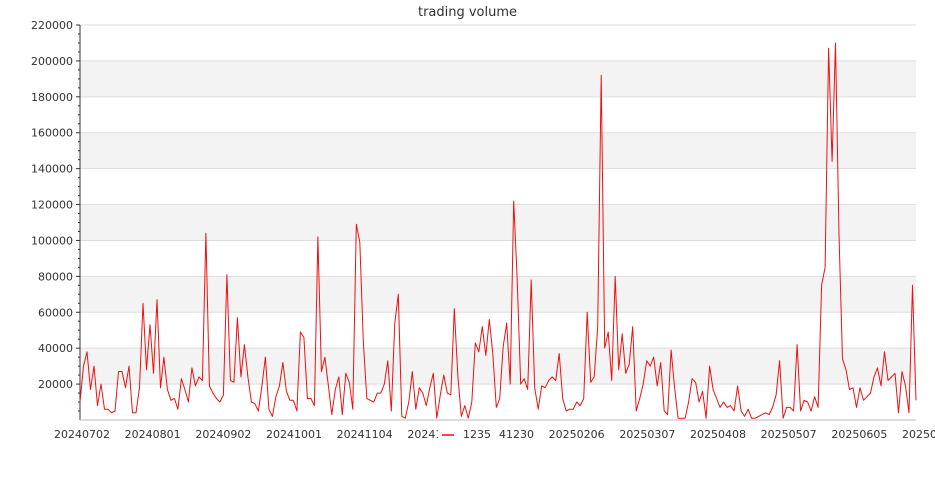 This screenshot has height=500, width=935. Describe the element at coordinates (577, 434) in the screenshot. I see `x-tick-label: 20250206` at that location.